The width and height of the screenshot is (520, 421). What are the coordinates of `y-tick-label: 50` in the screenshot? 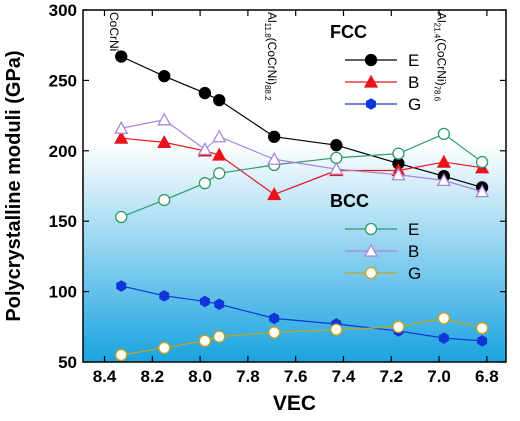 It's located at (67, 362).